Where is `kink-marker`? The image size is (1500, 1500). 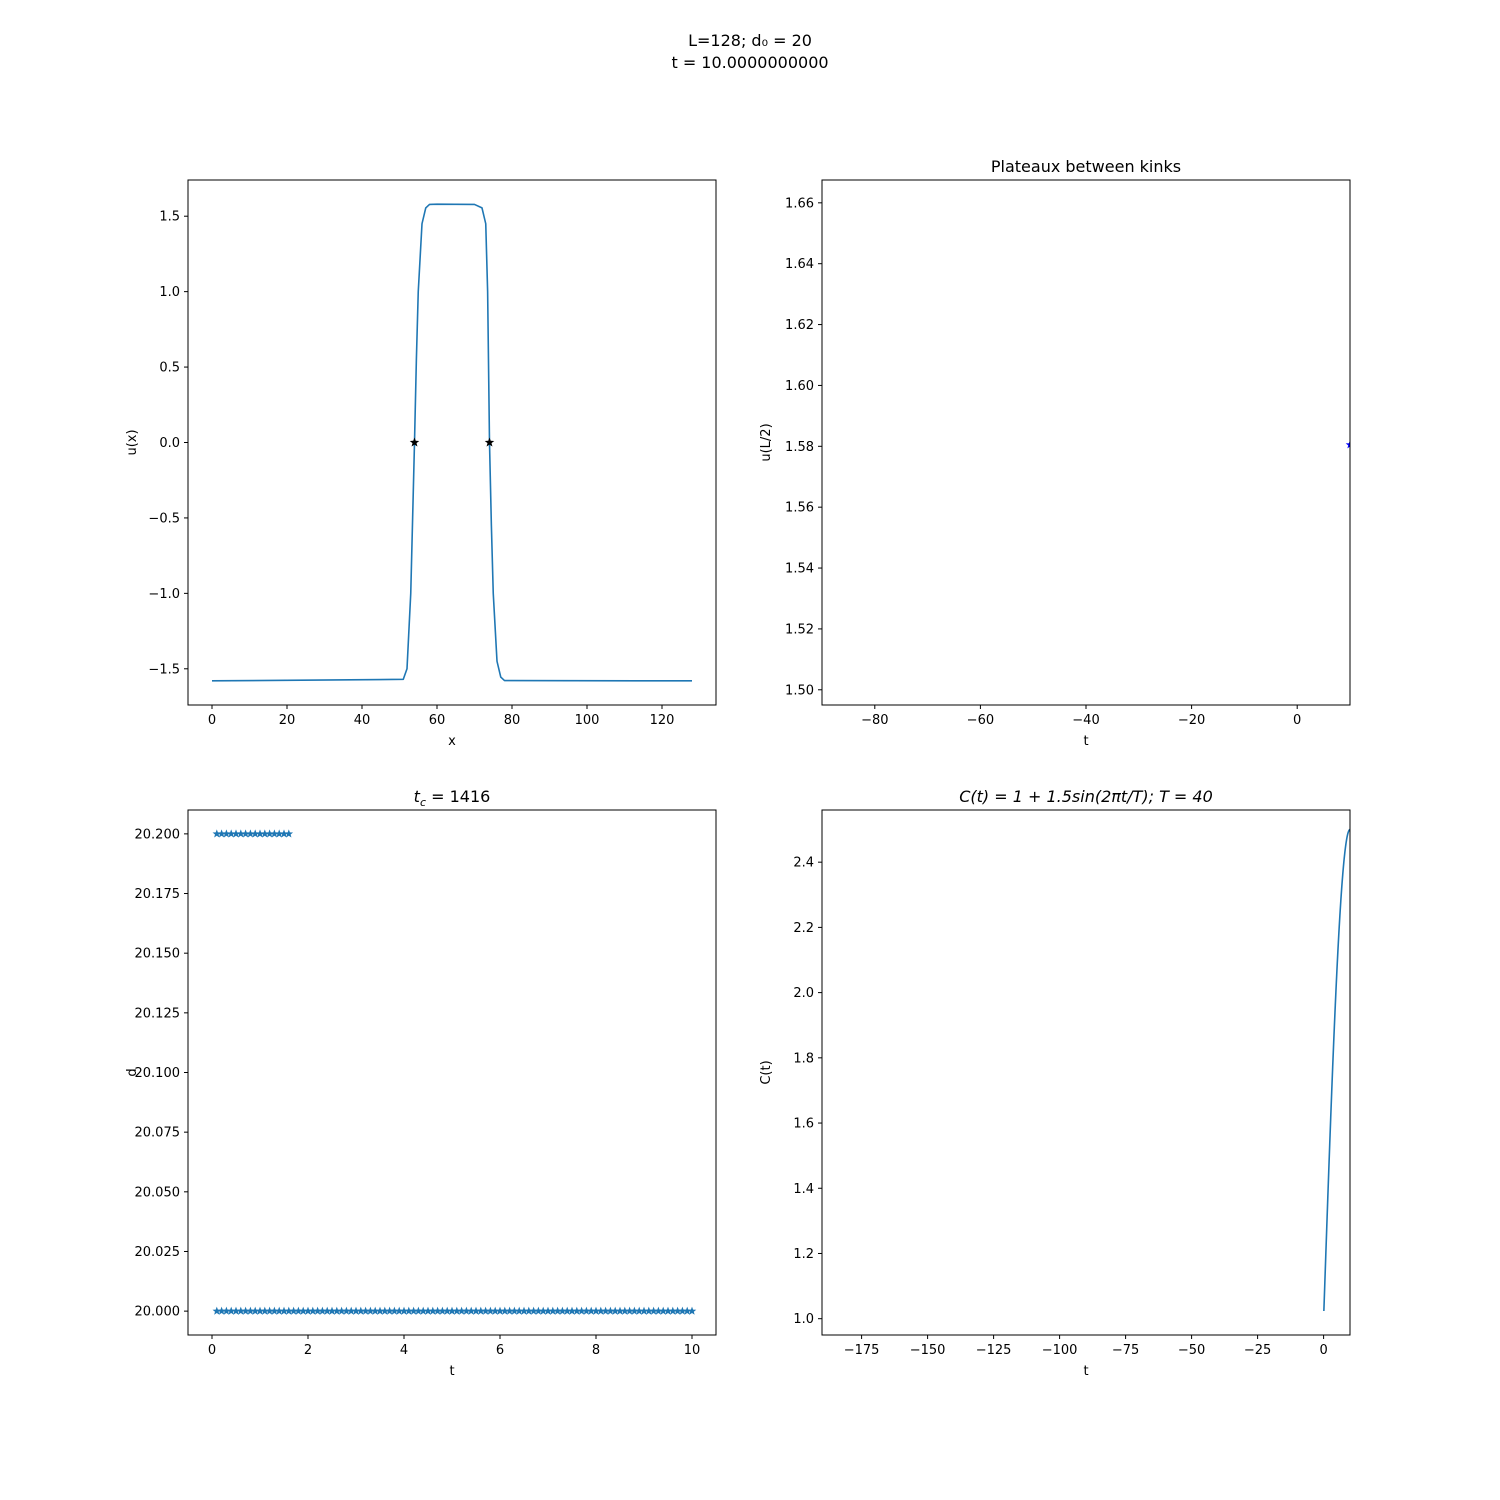 kink-marker is located at coordinates (489, 442).